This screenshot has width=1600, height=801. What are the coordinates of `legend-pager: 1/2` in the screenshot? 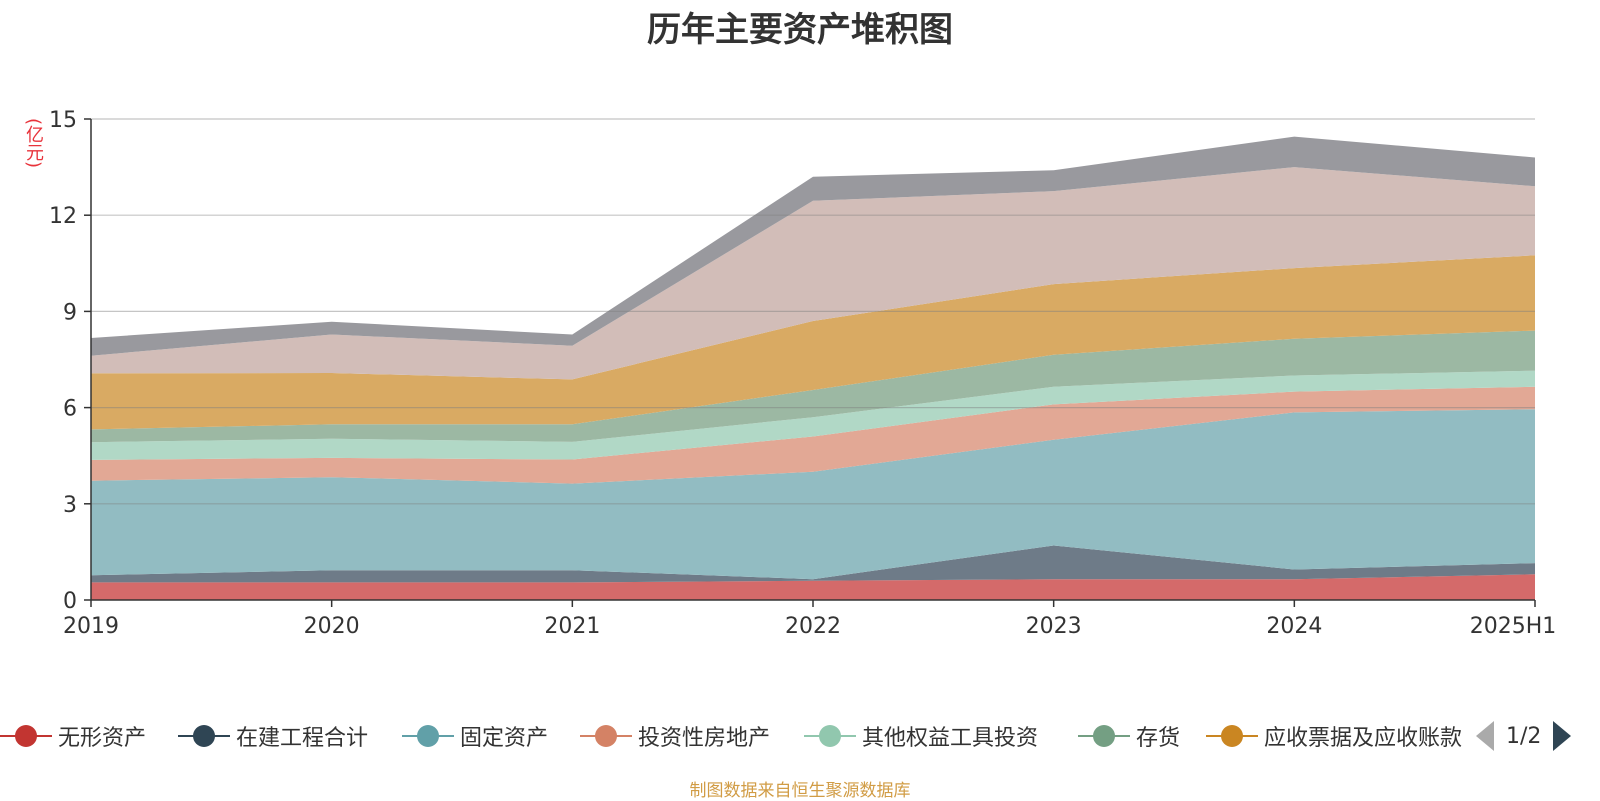 It's located at (1524, 736).